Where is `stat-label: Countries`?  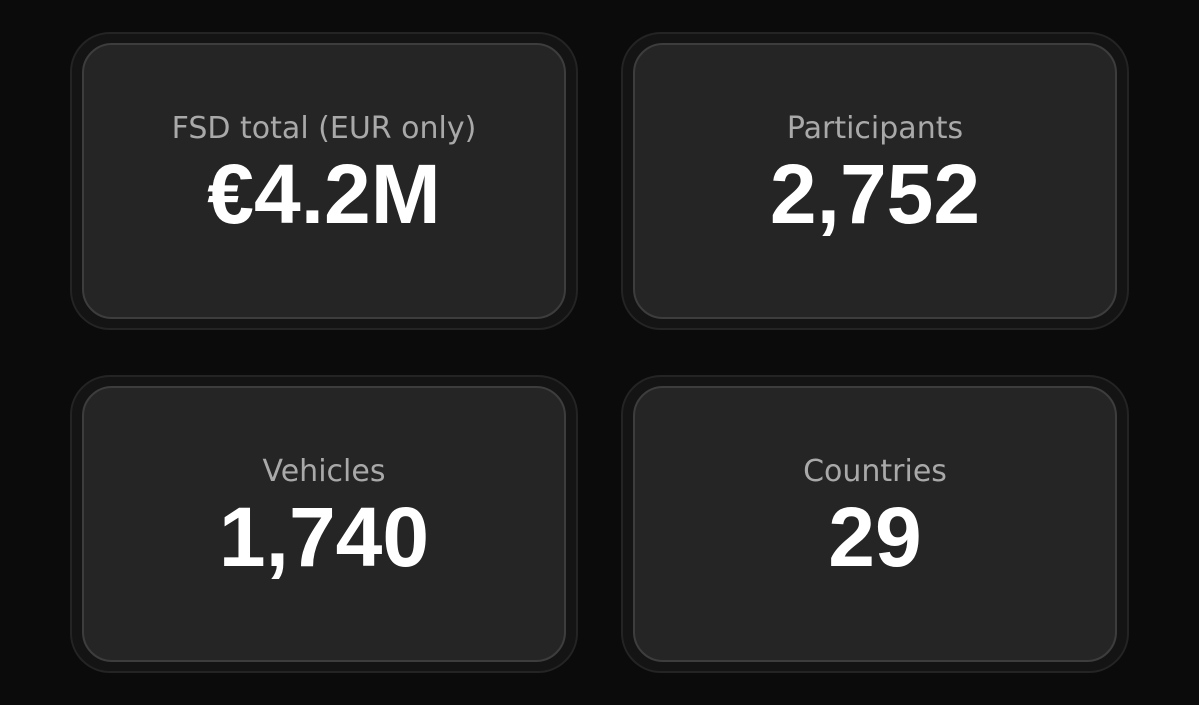 stat-label: Countries is located at coordinates (875, 471).